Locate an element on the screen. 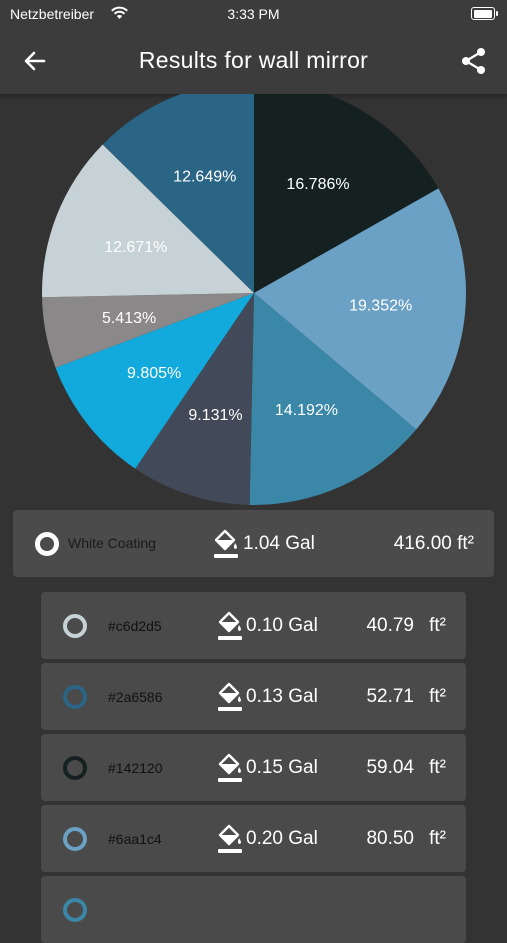  color-hex: #c6d2d5 is located at coordinates (135, 626).